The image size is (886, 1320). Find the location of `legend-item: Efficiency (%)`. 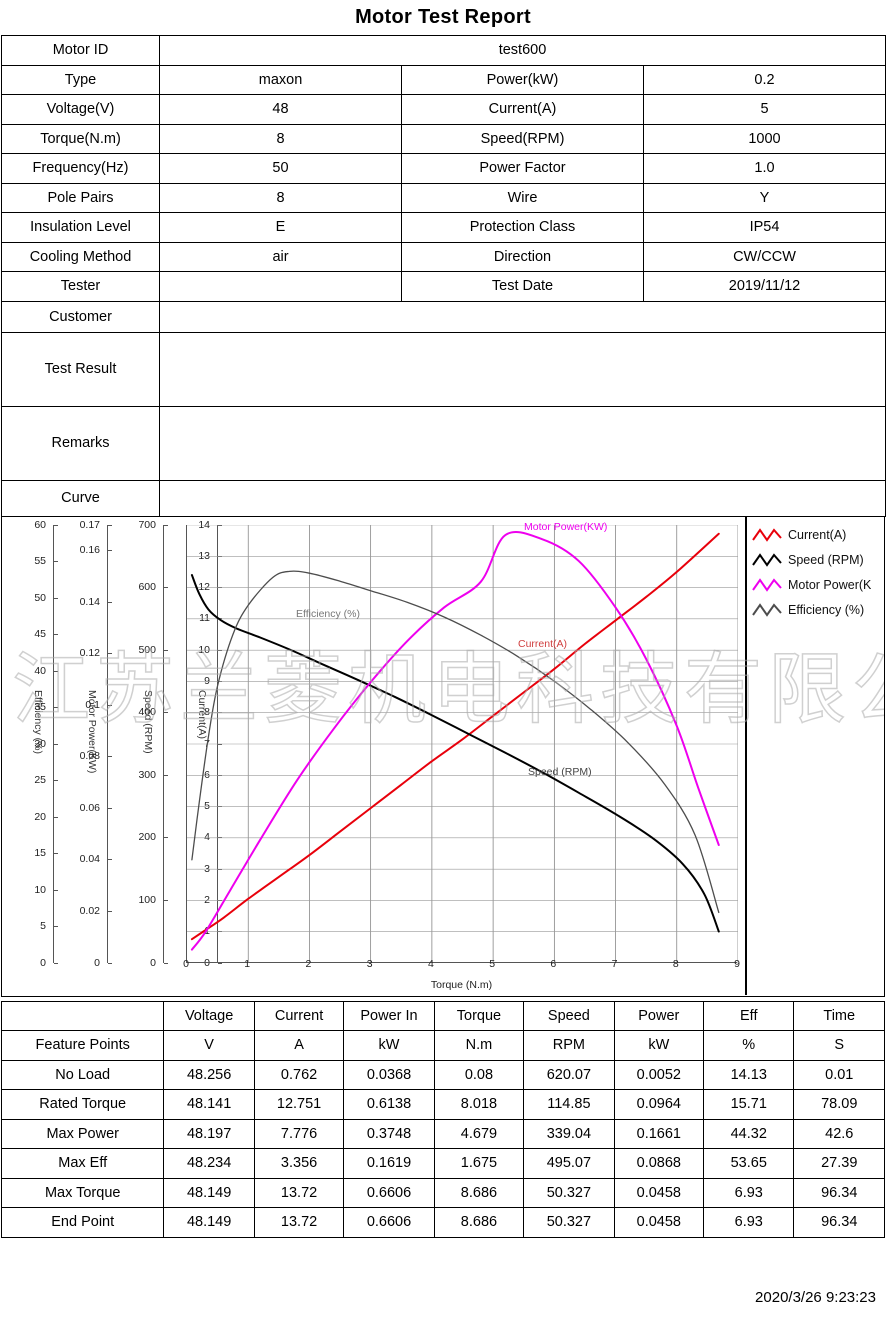

legend-item: Efficiency (%) is located at coordinates (815, 610).